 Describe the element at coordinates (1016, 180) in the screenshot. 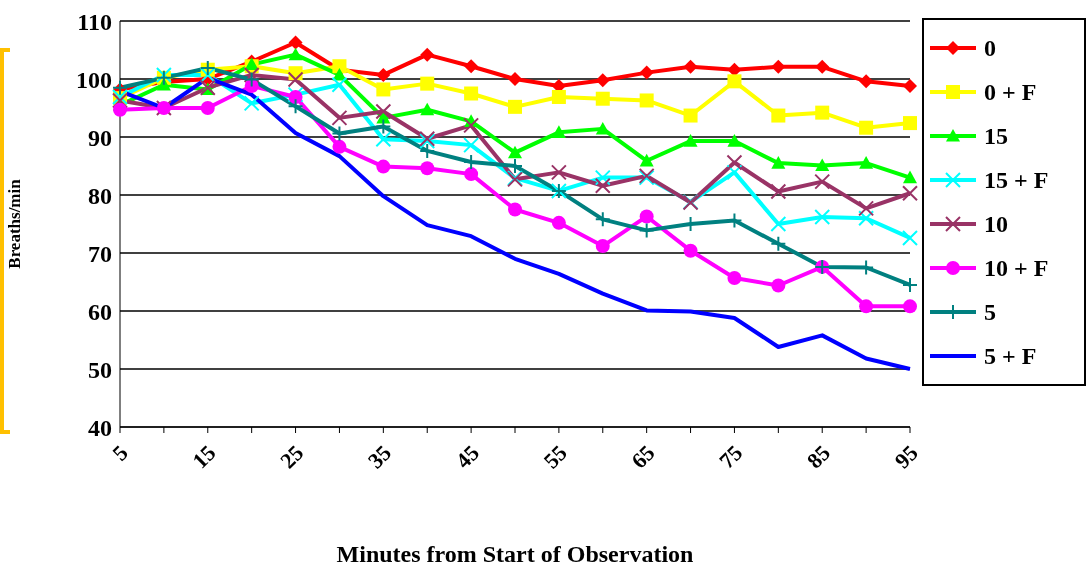

I see `legend-label: 15 + F` at that location.